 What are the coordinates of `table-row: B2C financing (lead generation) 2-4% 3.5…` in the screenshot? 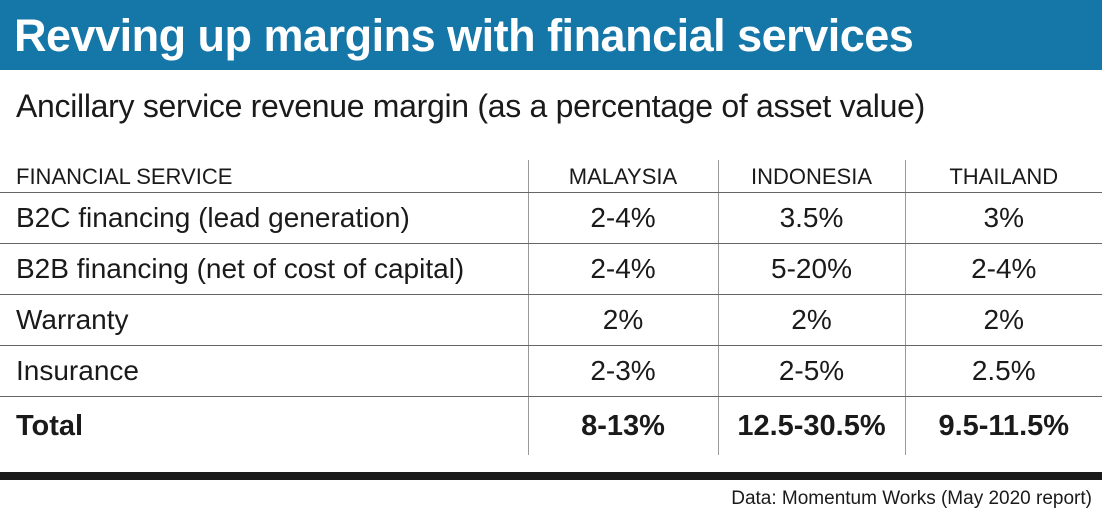 It's located at (551, 218).